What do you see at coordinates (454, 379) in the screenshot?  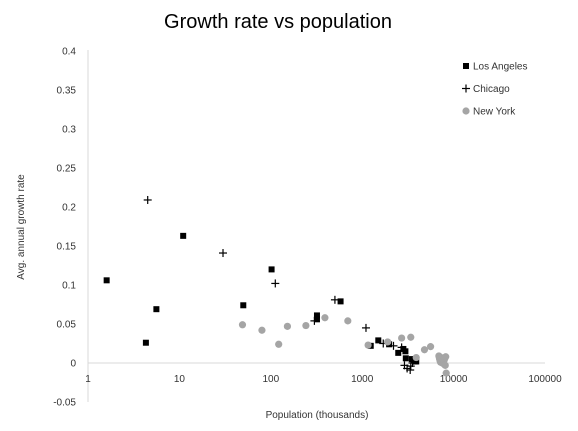 I see `x-tick-label: 10000` at bounding box center [454, 379].